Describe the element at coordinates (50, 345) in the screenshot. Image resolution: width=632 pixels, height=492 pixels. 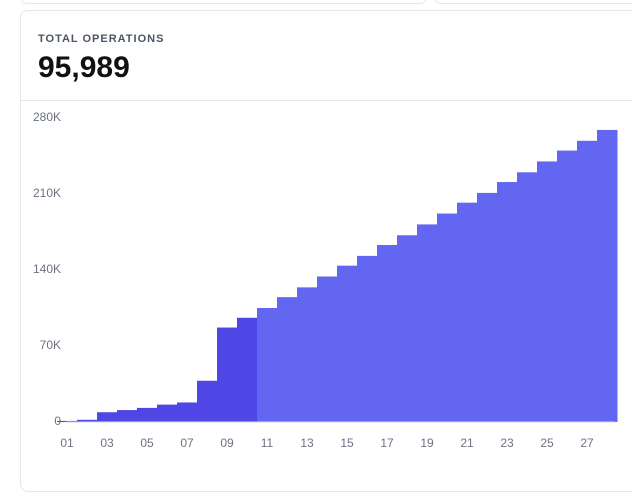
I see `y-tick-label: 70K` at that location.